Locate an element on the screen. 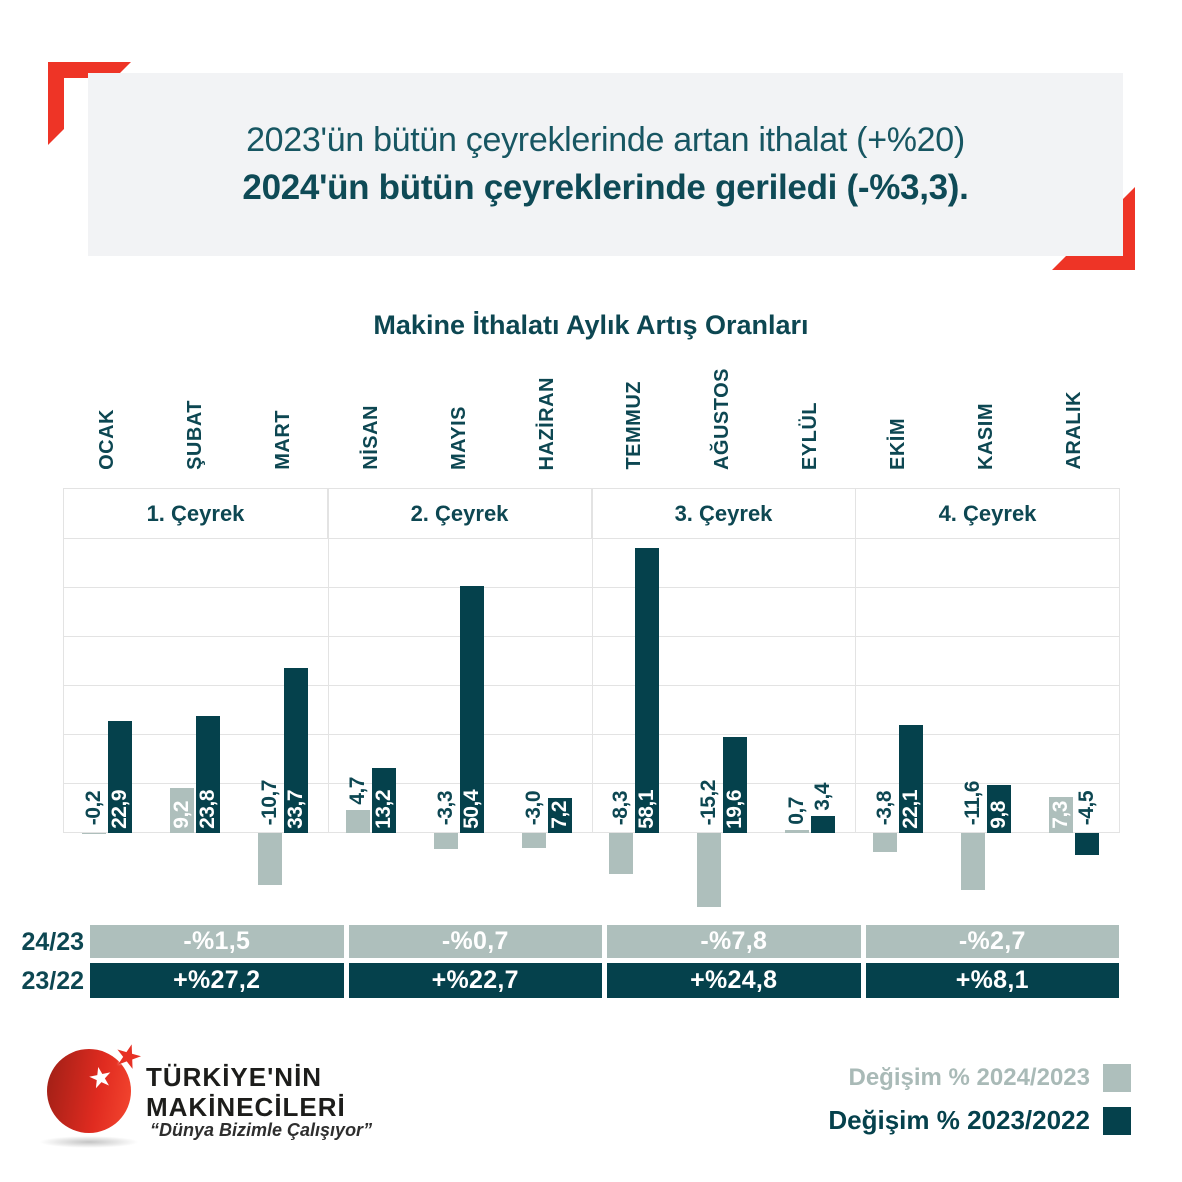 The image size is (1182, 1182). summary-row-2024-2023: -%1,5 -%0,7 -%7,8 -%2,7 is located at coordinates (604, 941).